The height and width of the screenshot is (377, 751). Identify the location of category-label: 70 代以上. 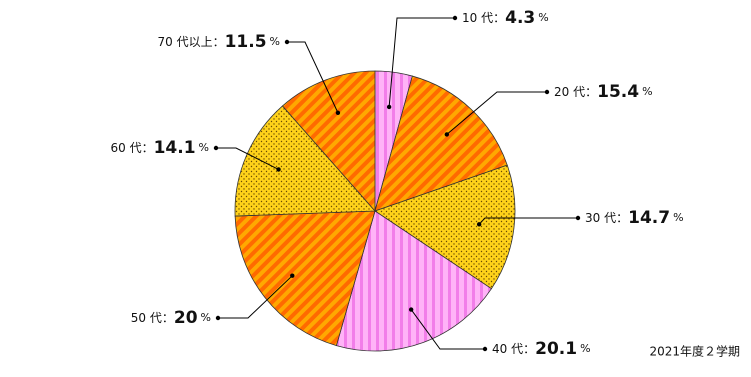
(184, 42).